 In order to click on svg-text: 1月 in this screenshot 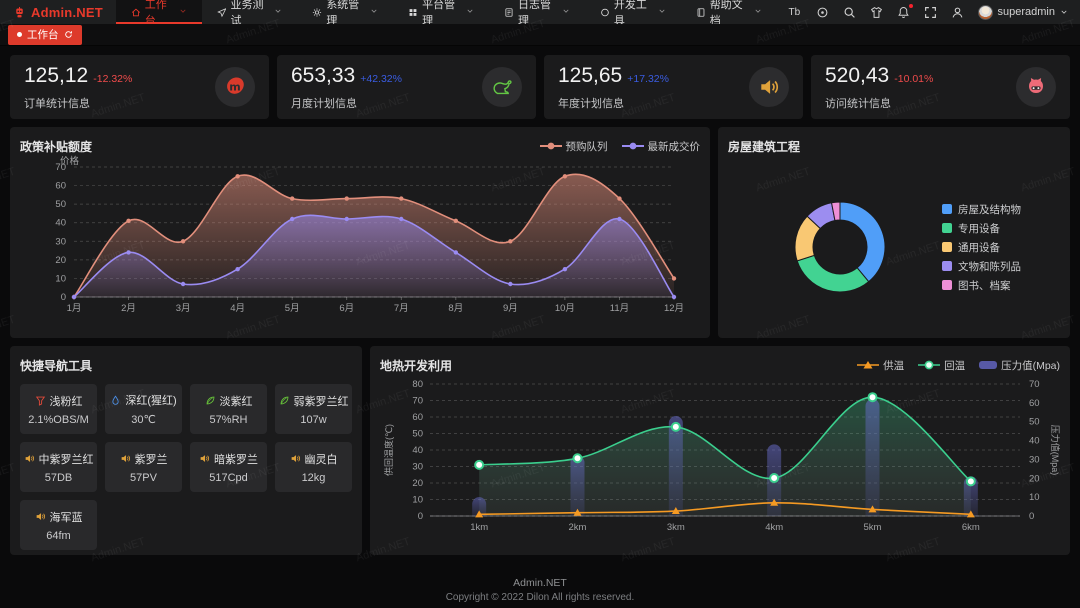, I will do `click(74, 308)`.